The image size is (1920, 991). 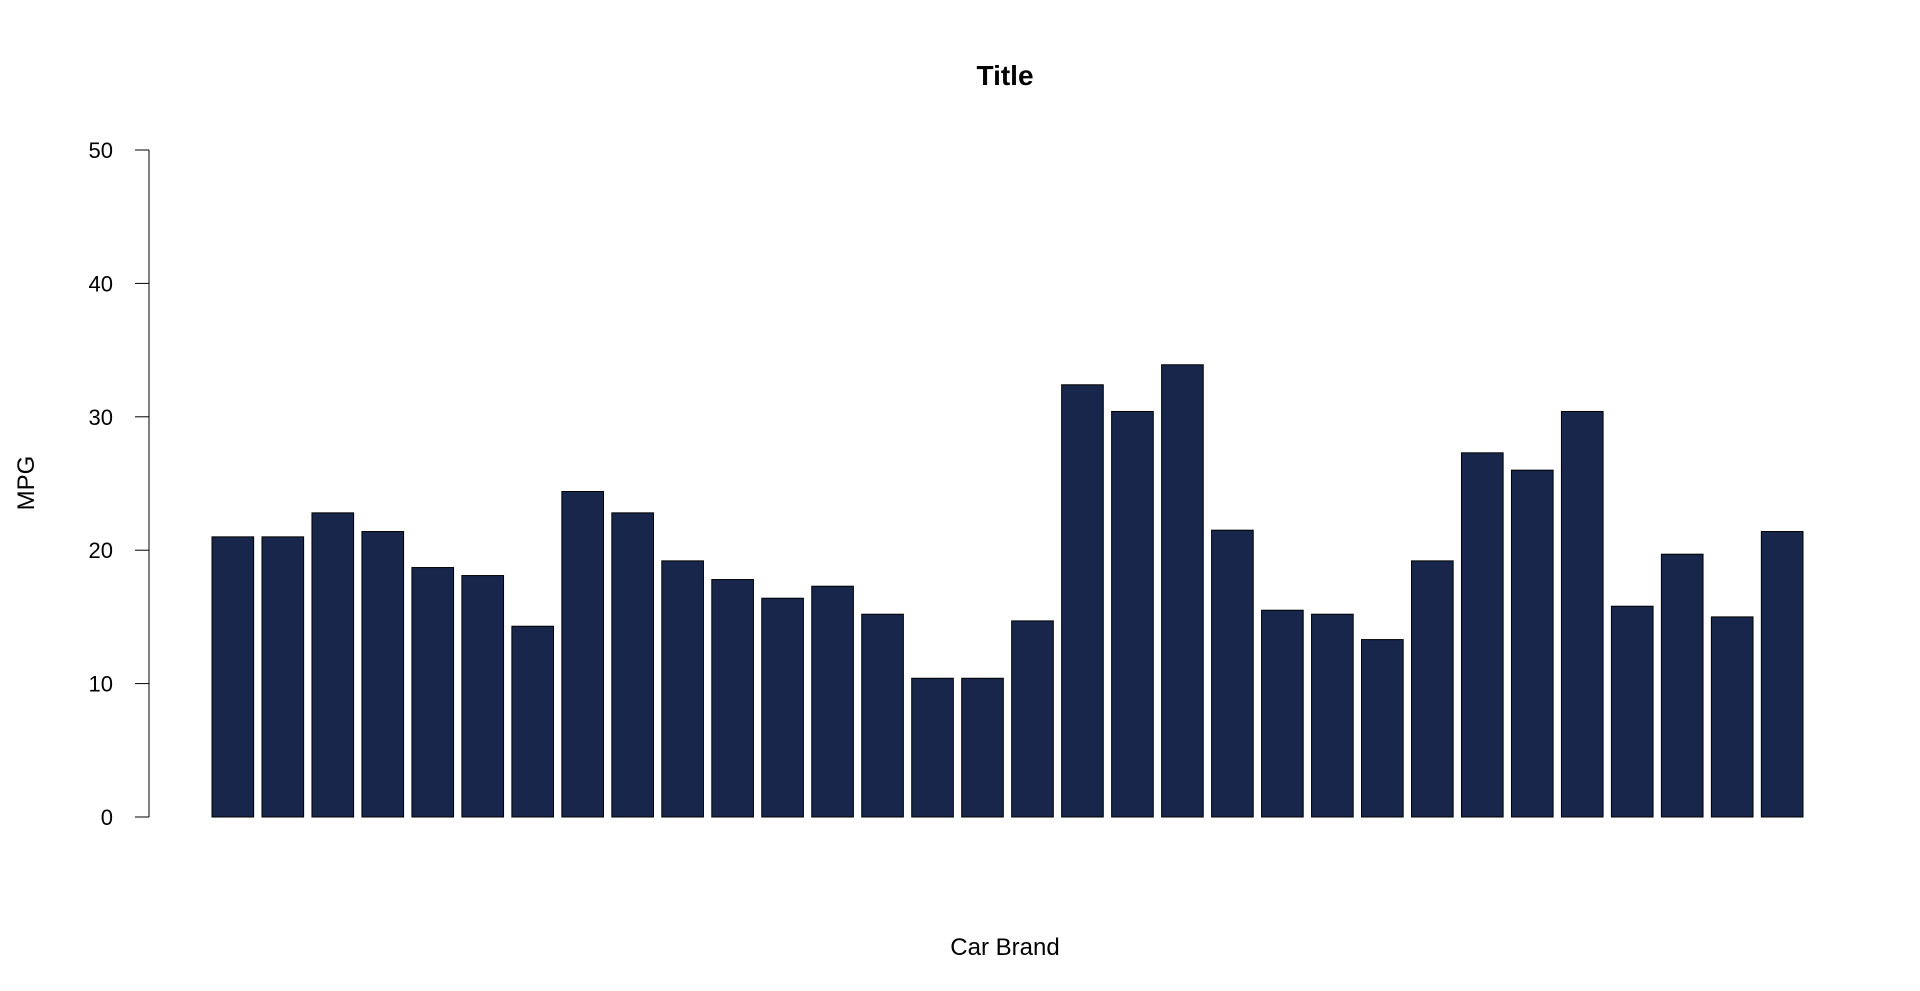 I want to click on y-tick-label: 30, so click(x=101, y=417).